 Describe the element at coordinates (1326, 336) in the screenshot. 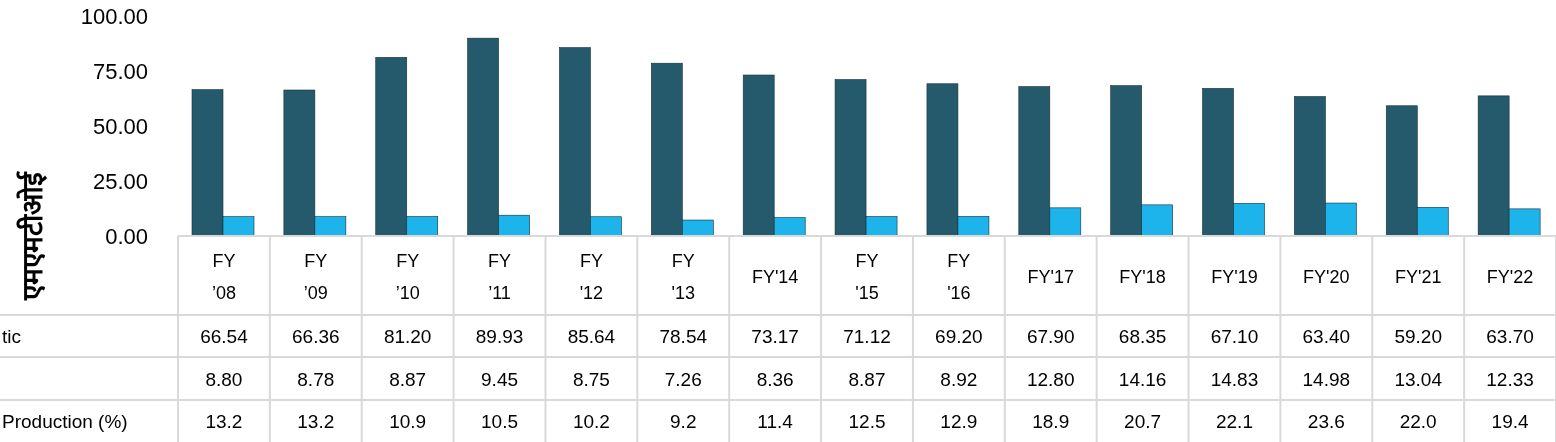

I see `data-label: 63.40` at that location.